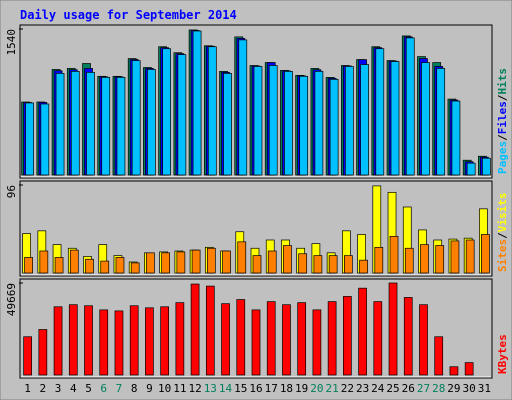 This screenshot has width=512, height=400. What do you see at coordinates (286, 388) in the screenshot?
I see `x-tick-label: 18` at bounding box center [286, 388].